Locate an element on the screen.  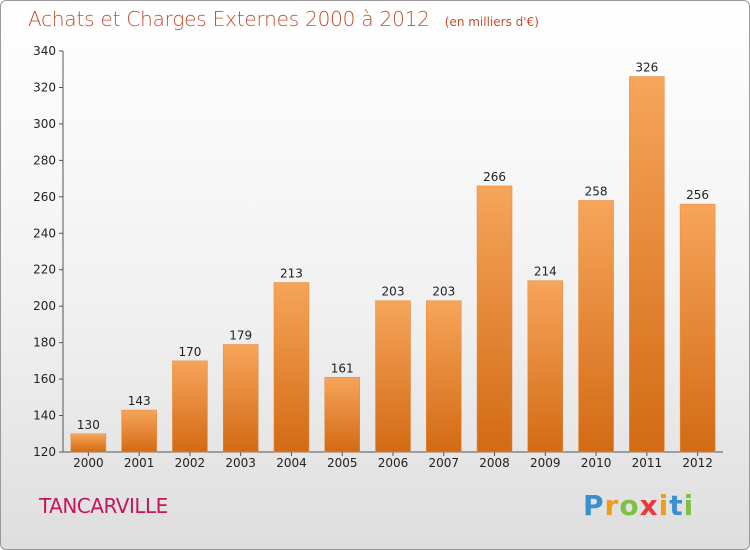
logo-letter: P is located at coordinates (594, 505).